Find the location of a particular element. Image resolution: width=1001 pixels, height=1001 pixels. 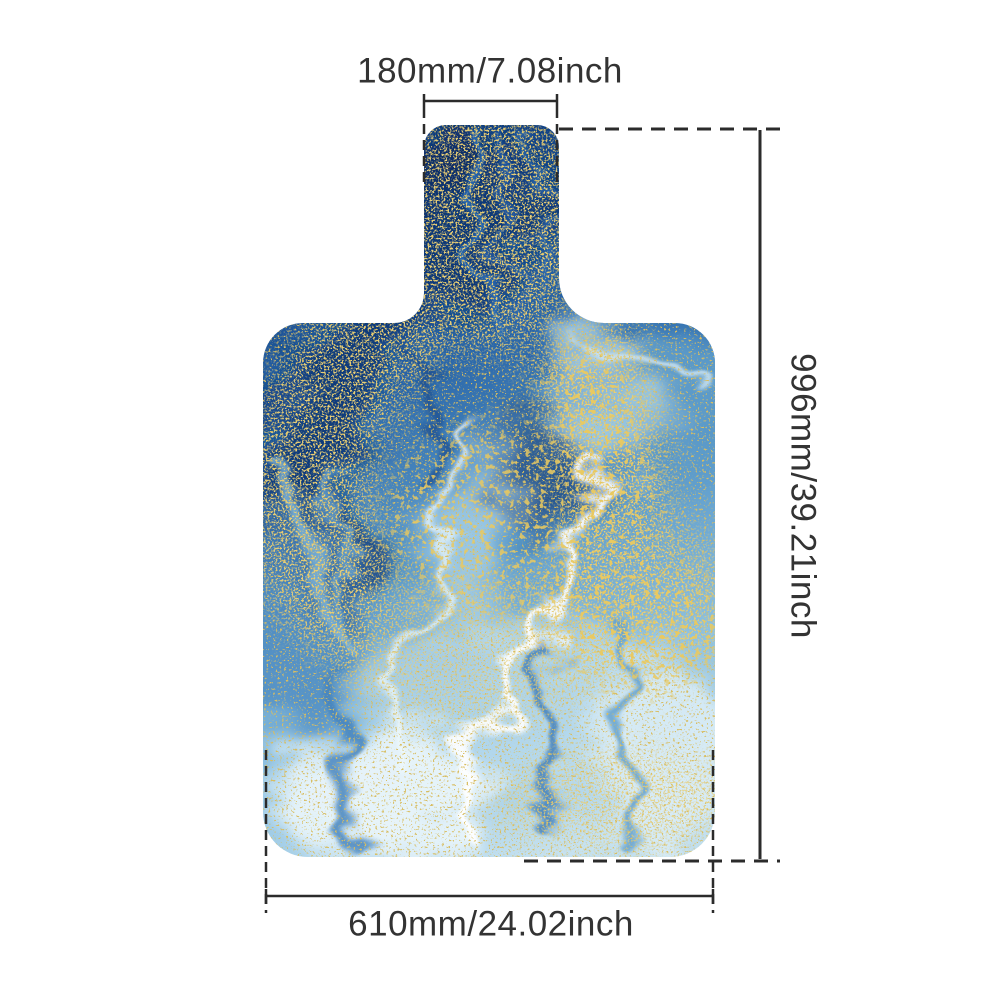

board-width-label: 610mm/24.02inch is located at coordinates (491, 924).